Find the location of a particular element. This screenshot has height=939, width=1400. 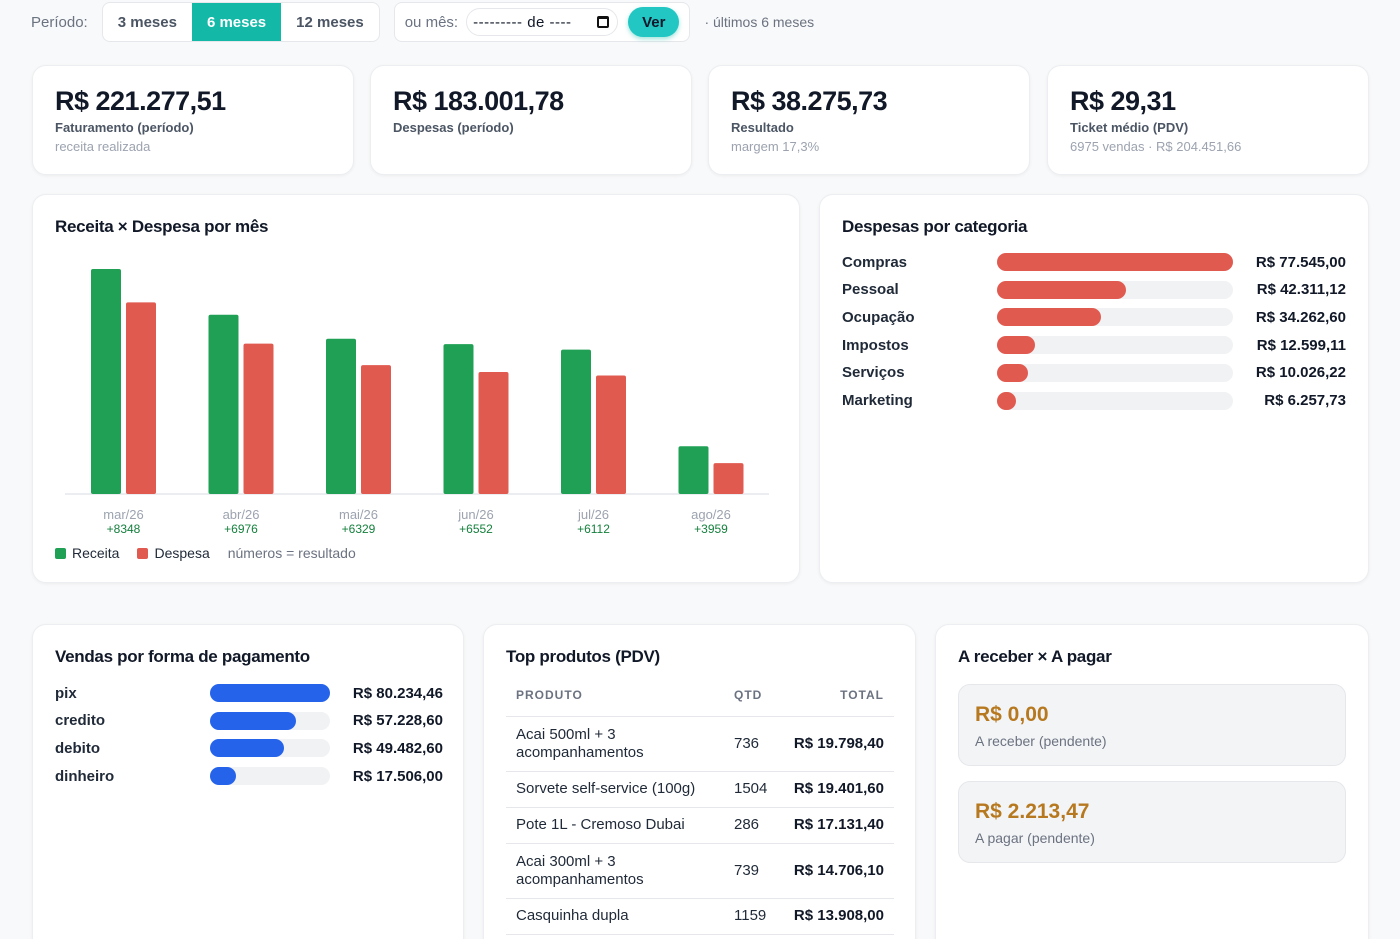

bar-row-label: Compras is located at coordinates (875, 262).